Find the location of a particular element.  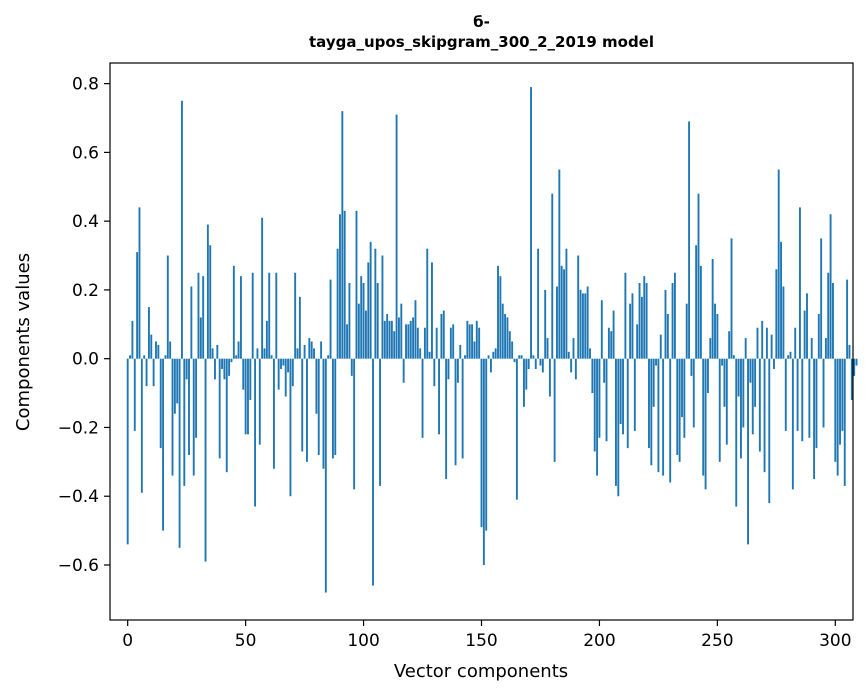

y-axis-label: Components values is located at coordinates (23, 342).